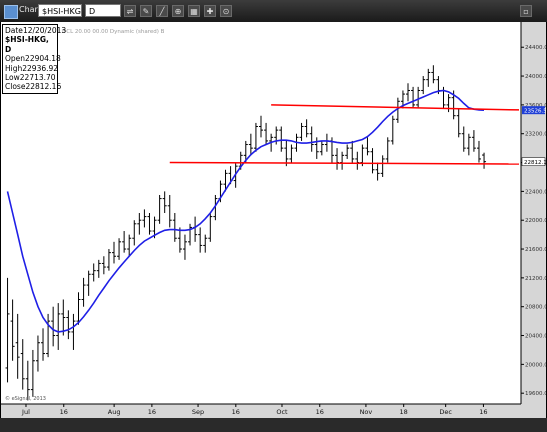 This screenshot has height=432, width=547. What do you see at coordinates (445, 412) in the screenshot?
I see `x-tick-label: Dec` at bounding box center [445, 412].